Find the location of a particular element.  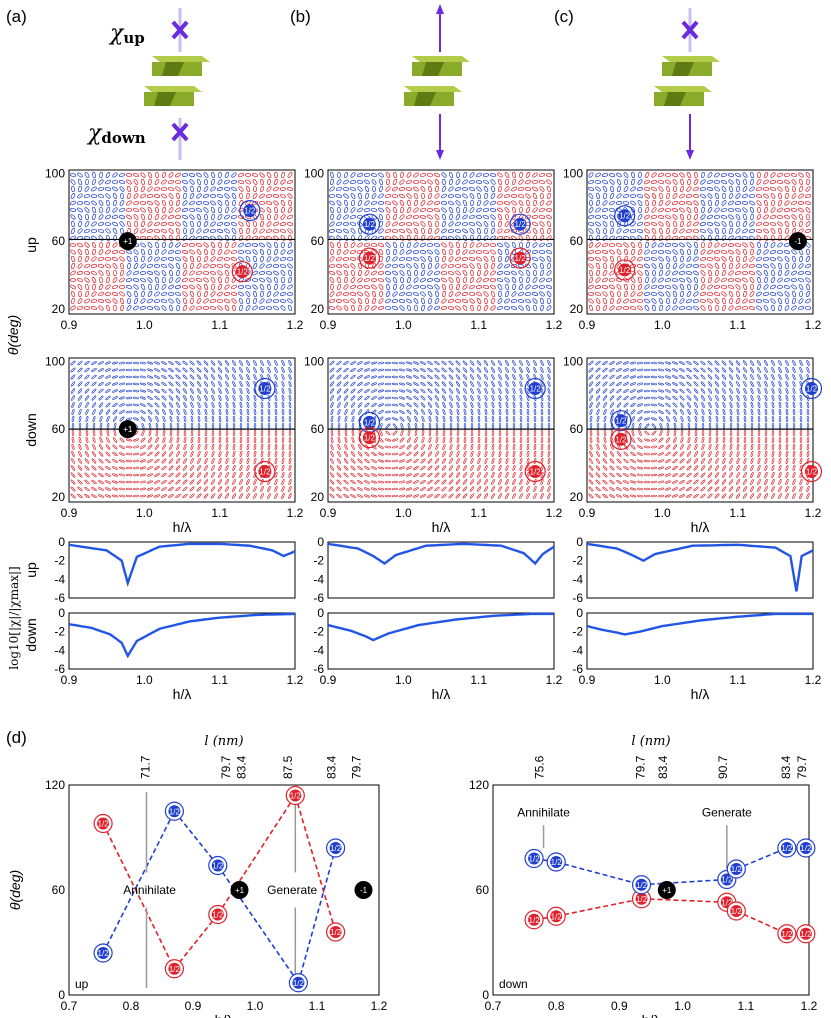

x-tick-label: 1.1 is located at coordinates (737, 680).